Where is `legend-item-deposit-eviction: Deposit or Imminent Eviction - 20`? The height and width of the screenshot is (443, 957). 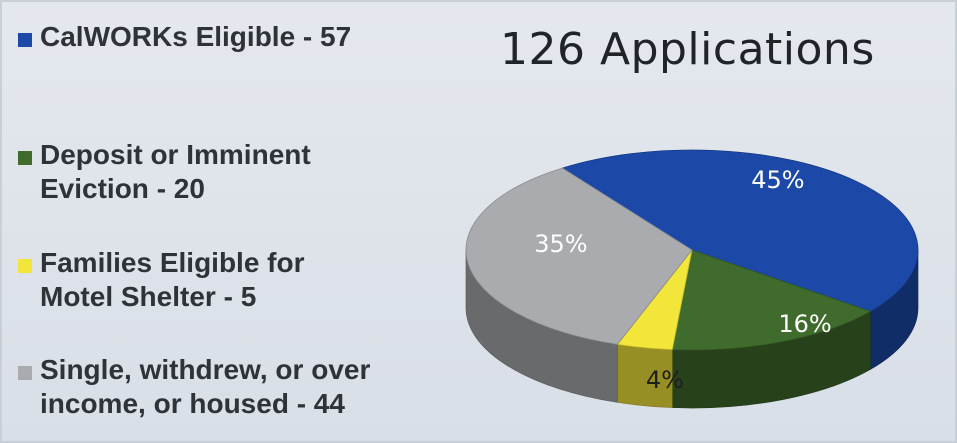 legend-item-deposit-eviction: Deposit or Imminent Eviction - 20 is located at coordinates (164, 172).